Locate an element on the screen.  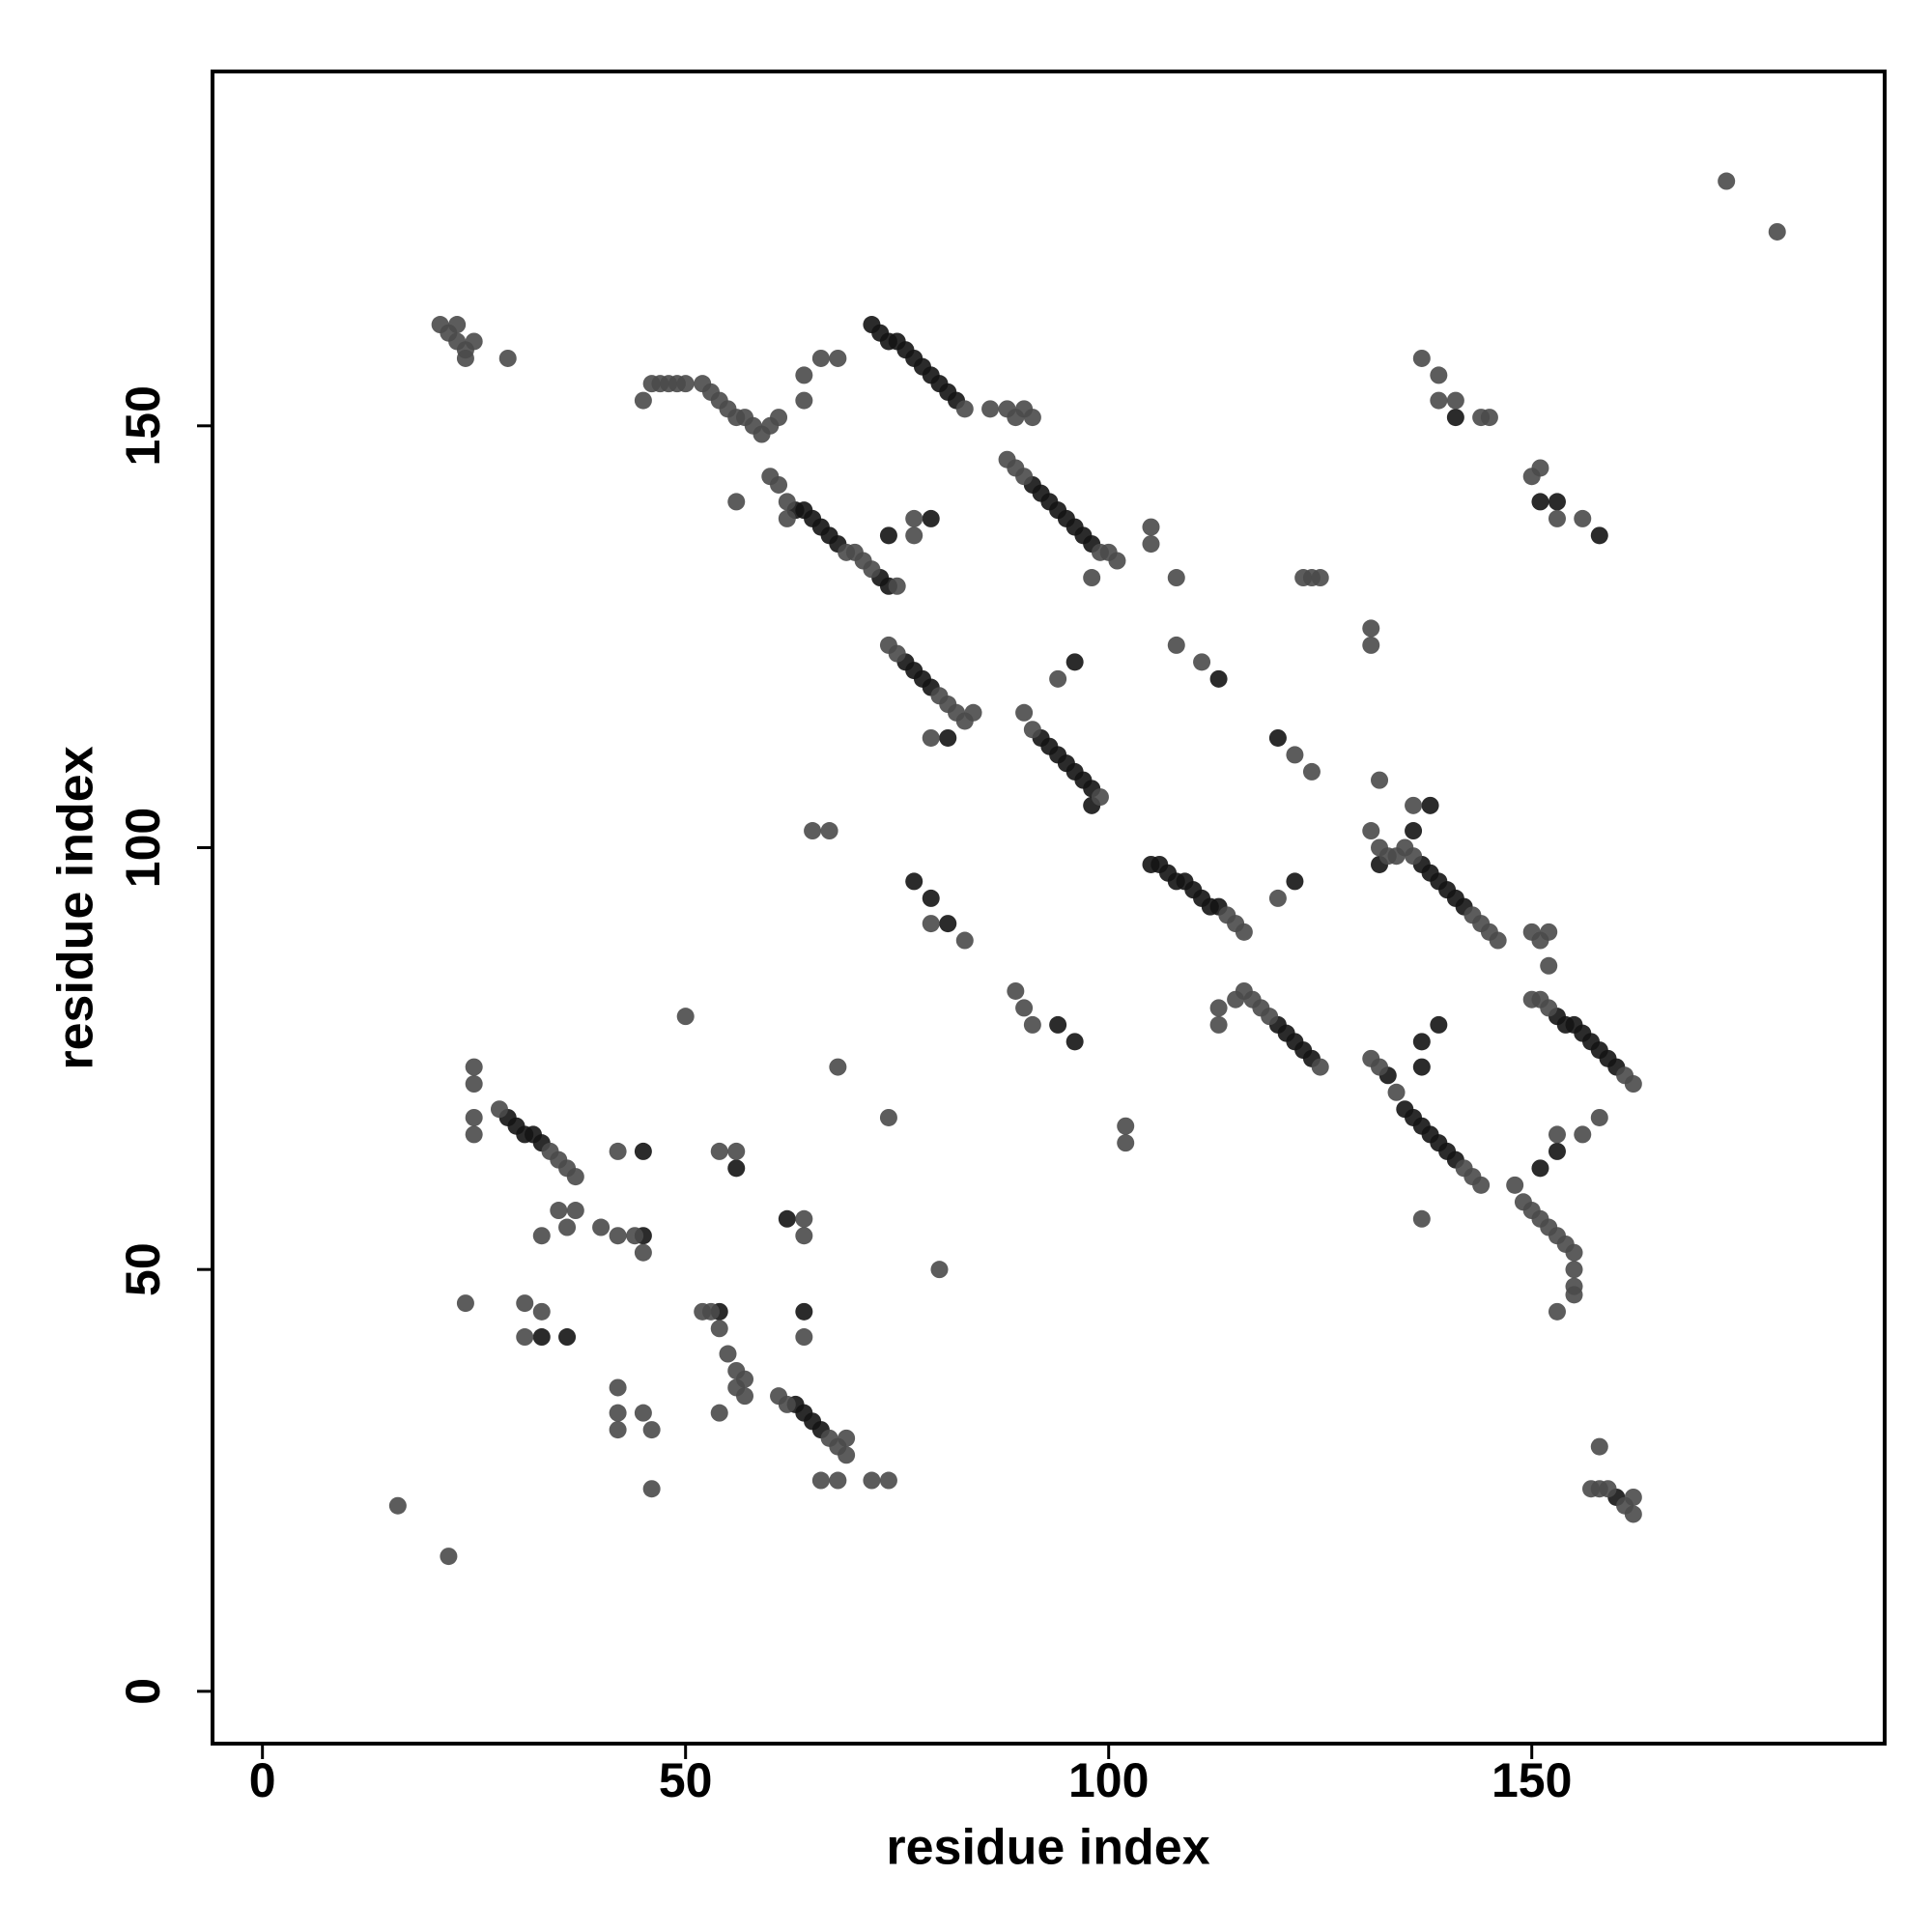
x-axis-title: residue index is located at coordinates (1047, 1848).